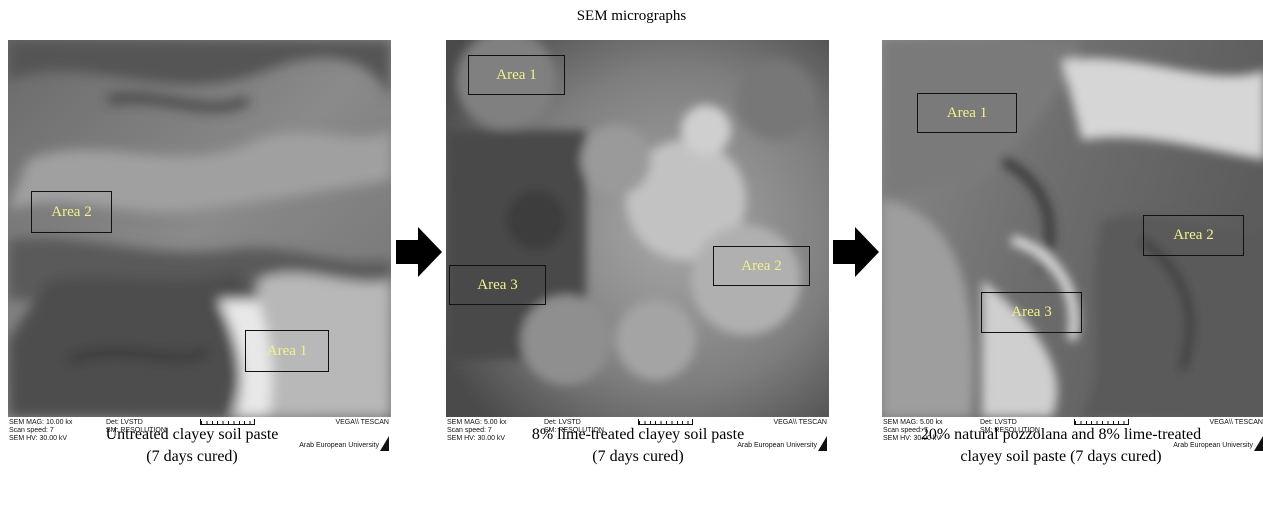 The width and height of the screenshot is (1263, 517). I want to click on caption-line-1: Untreated clayey soil paste, so click(192, 434).